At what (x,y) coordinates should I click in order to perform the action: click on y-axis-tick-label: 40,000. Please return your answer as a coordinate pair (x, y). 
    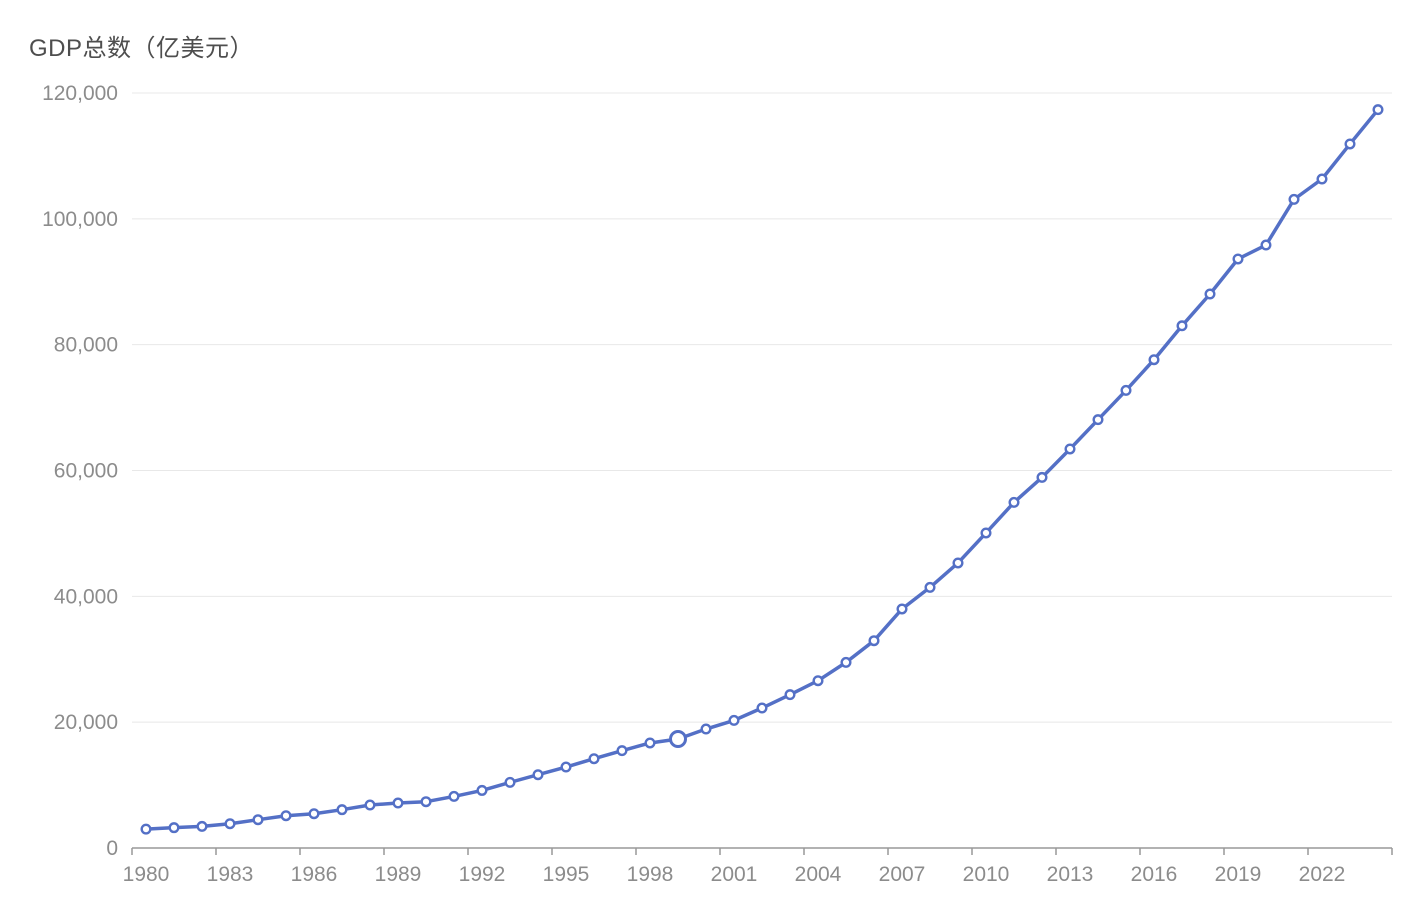
    Looking at the image, I should click on (86, 596).